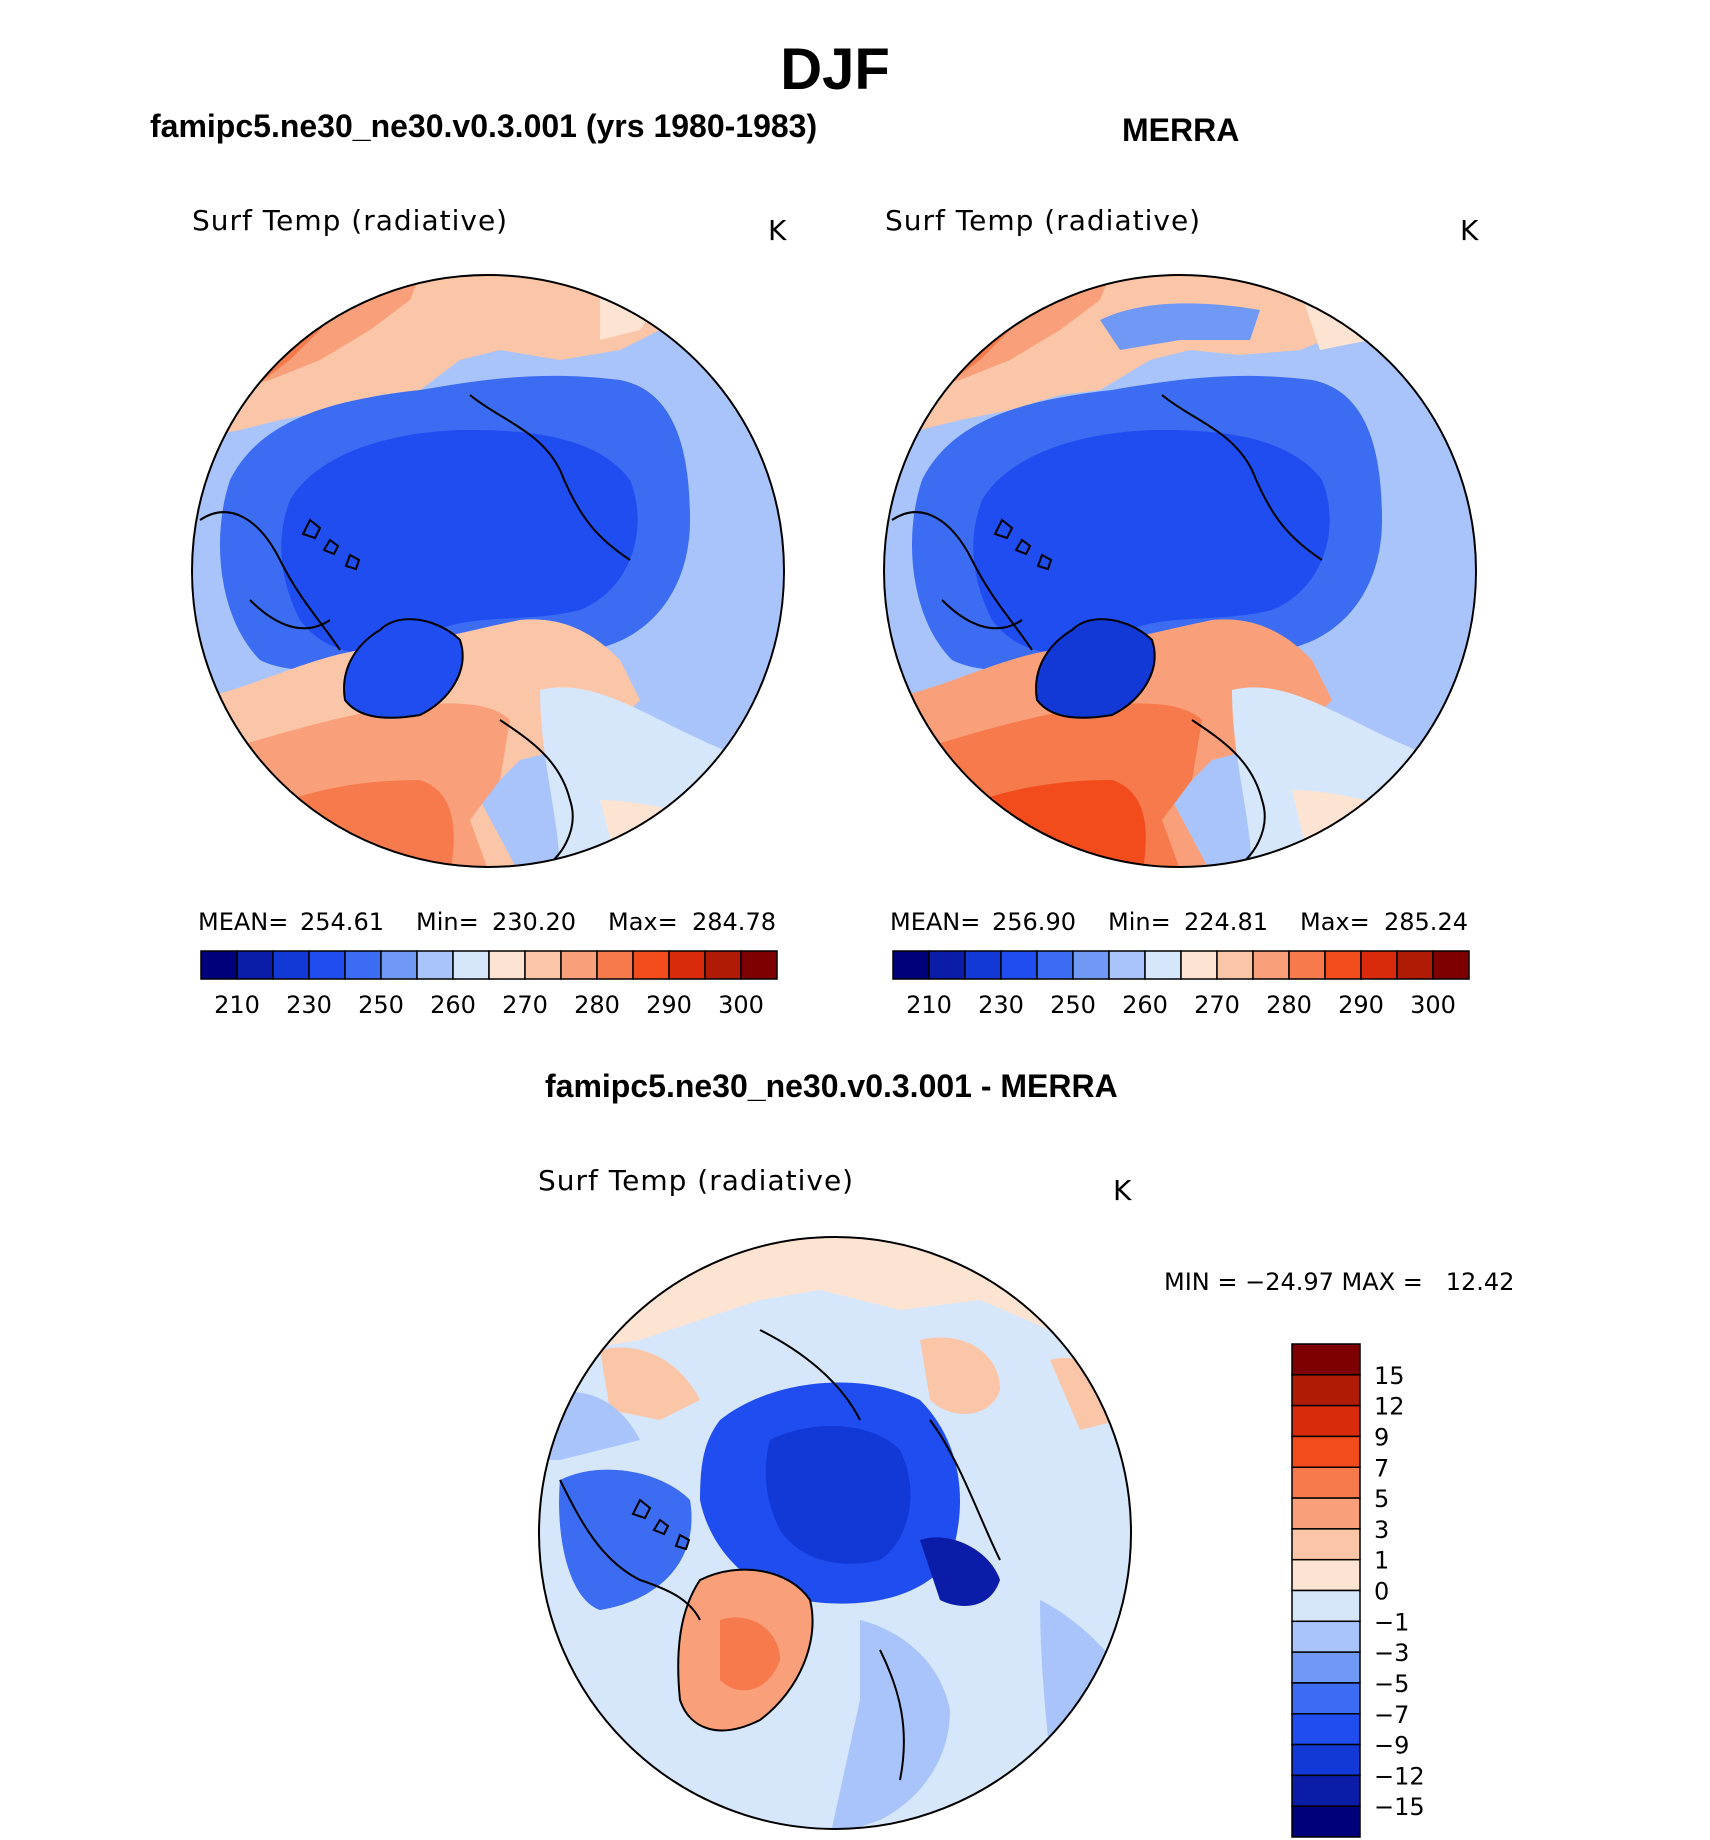  What do you see at coordinates (835, 69) in the screenshot?
I see `figure-title: DJF` at bounding box center [835, 69].